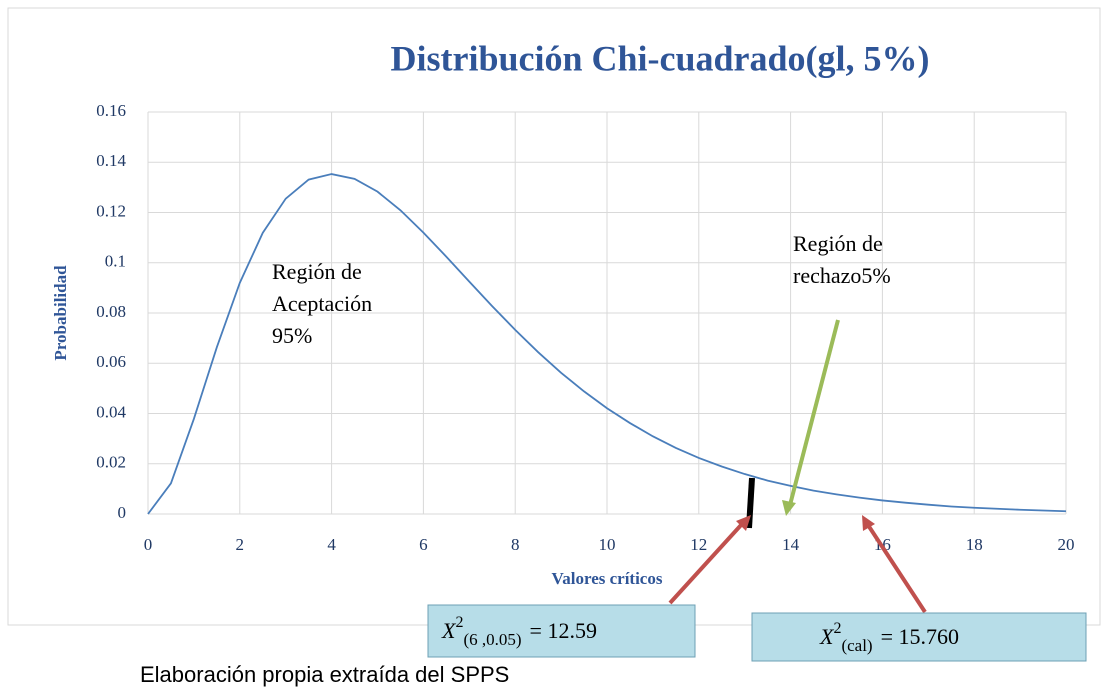 The width and height of the screenshot is (1105, 699). I want to click on annotation: rechazo5%, so click(842, 275).